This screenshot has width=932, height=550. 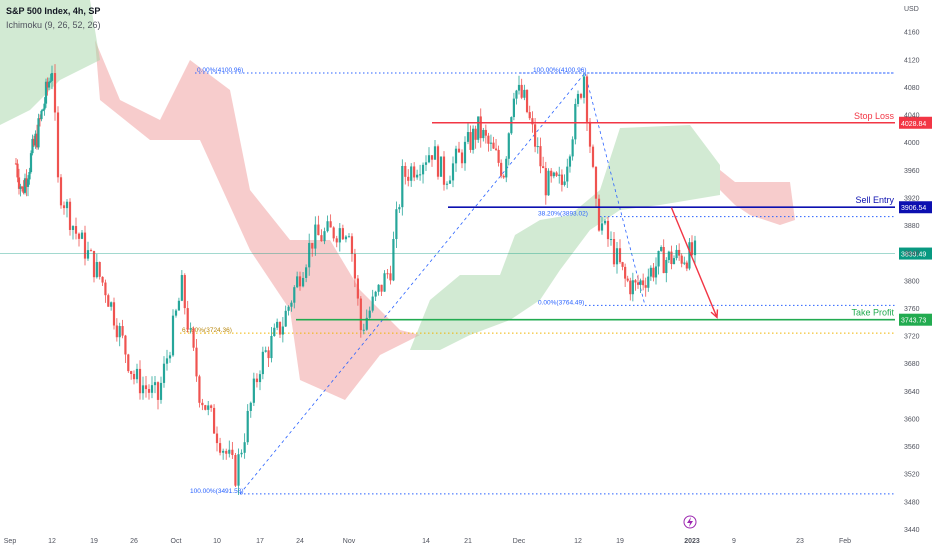 I want to click on last-price-value: 3839.49, so click(x=913, y=255).